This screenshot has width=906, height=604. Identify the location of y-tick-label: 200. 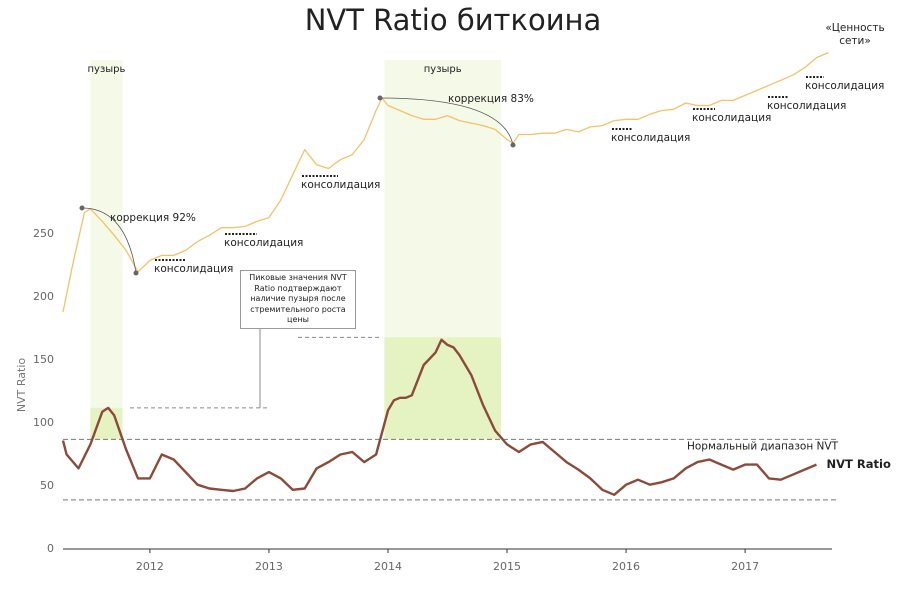
(43, 296).